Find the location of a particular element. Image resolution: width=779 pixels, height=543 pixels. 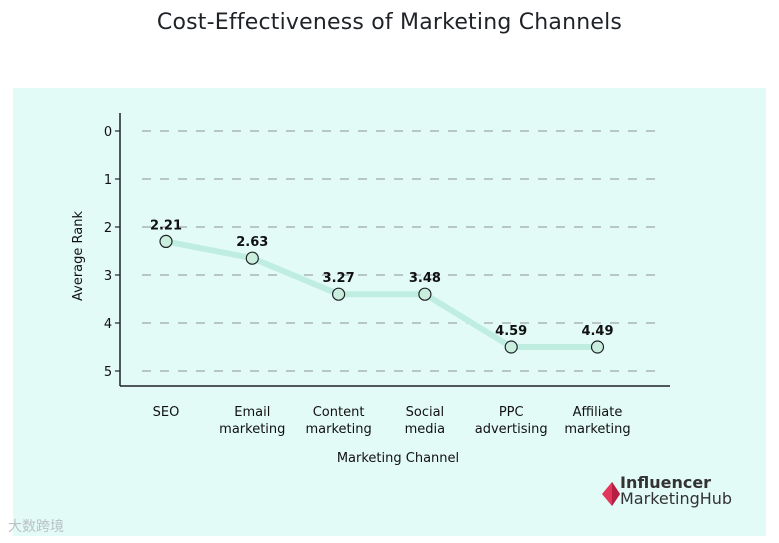

x-tick-label-2-0: Content is located at coordinates (339, 412).